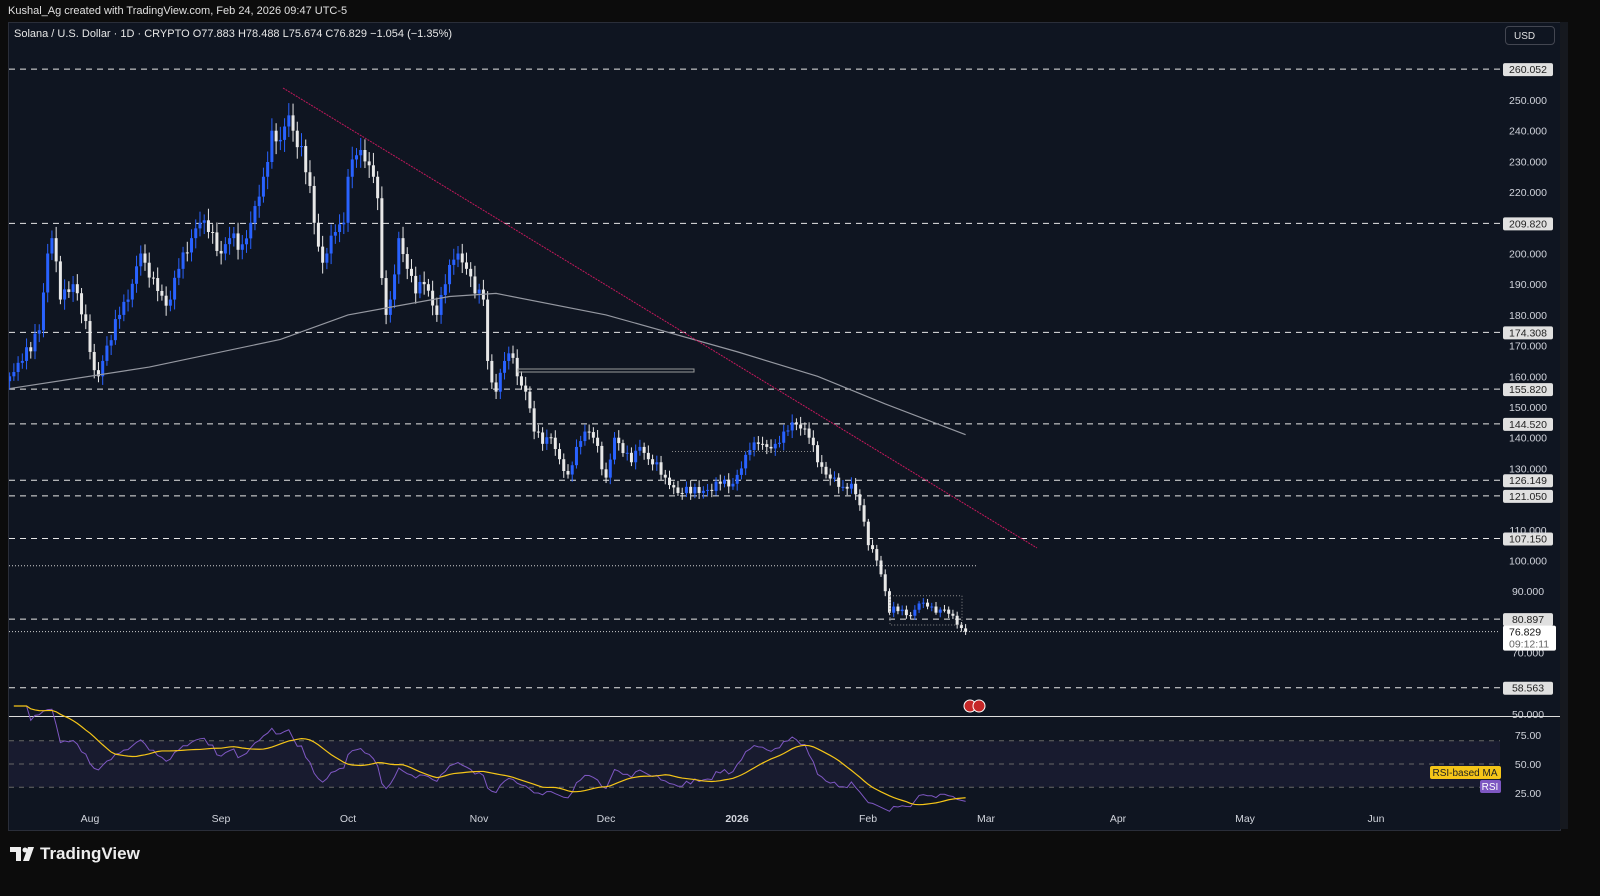  I want to click on level-label: 107.150, so click(1528, 540).